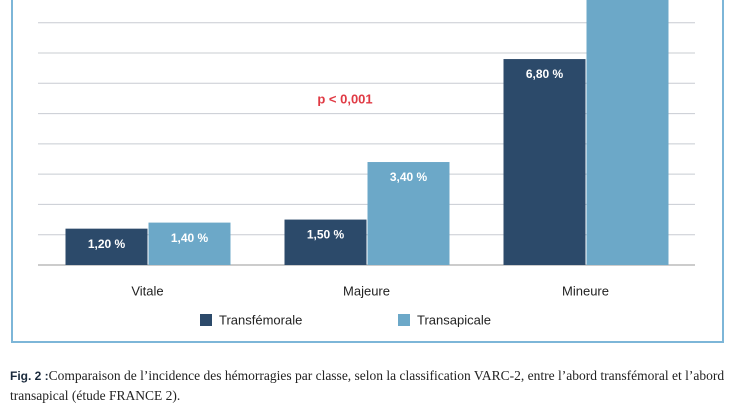 The height and width of the screenshot is (413, 735). Describe the element at coordinates (326, 235) in the screenshot. I see `value-label: 1,50 %` at that location.